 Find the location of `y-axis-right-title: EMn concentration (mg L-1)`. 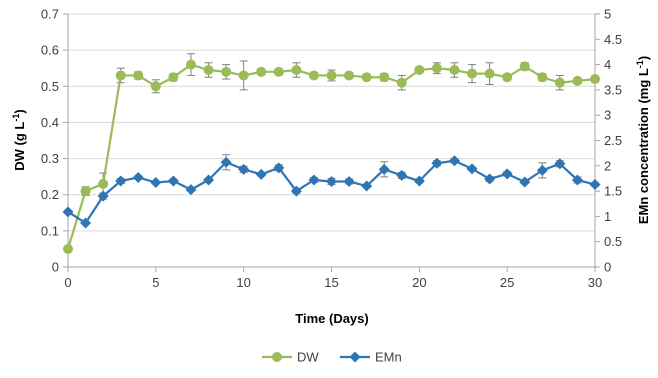

y-axis-right-title: EMn concentration (mg L-1) is located at coordinates (643, 140).